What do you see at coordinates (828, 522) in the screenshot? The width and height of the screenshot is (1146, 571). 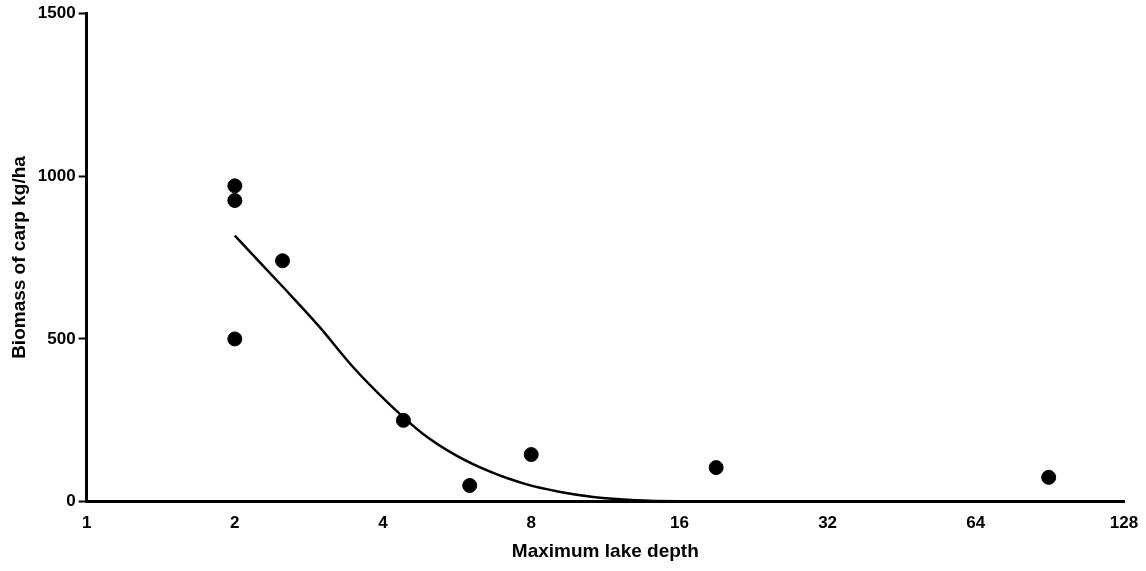 I see `x-tick-label: 32` at bounding box center [828, 522].